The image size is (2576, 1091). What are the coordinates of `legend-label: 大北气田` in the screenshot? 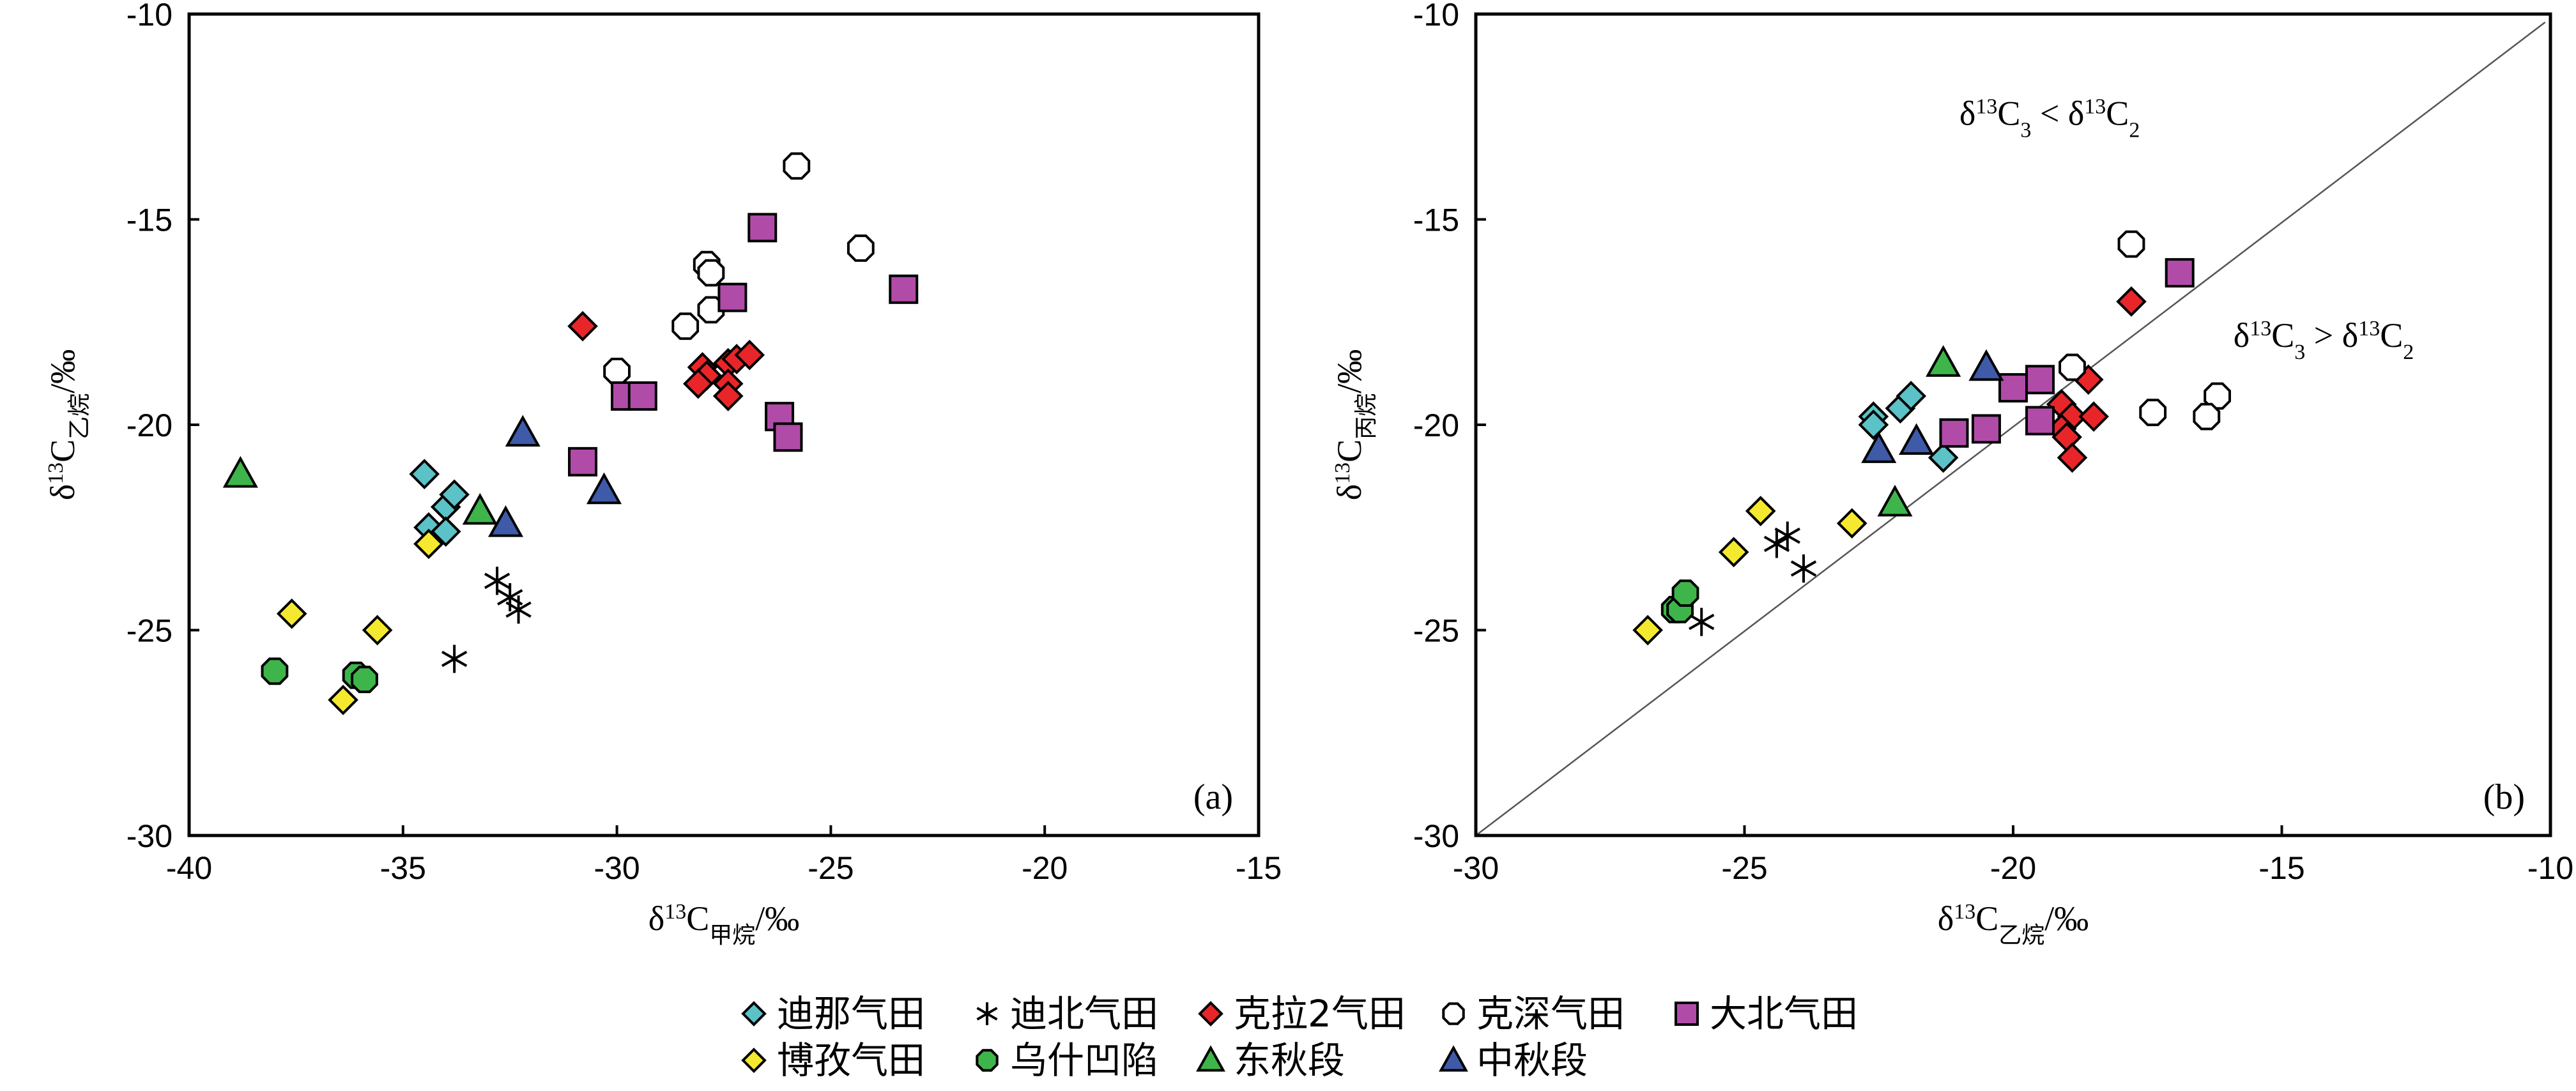 It's located at (1784, 1013).